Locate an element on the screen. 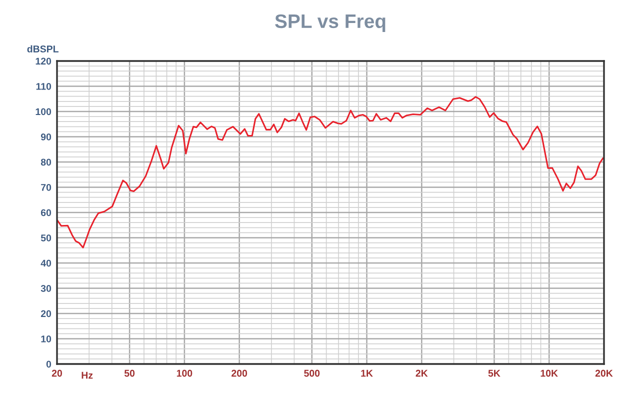 This screenshot has height=395, width=643. y-tick-label: 50 is located at coordinates (46, 238).